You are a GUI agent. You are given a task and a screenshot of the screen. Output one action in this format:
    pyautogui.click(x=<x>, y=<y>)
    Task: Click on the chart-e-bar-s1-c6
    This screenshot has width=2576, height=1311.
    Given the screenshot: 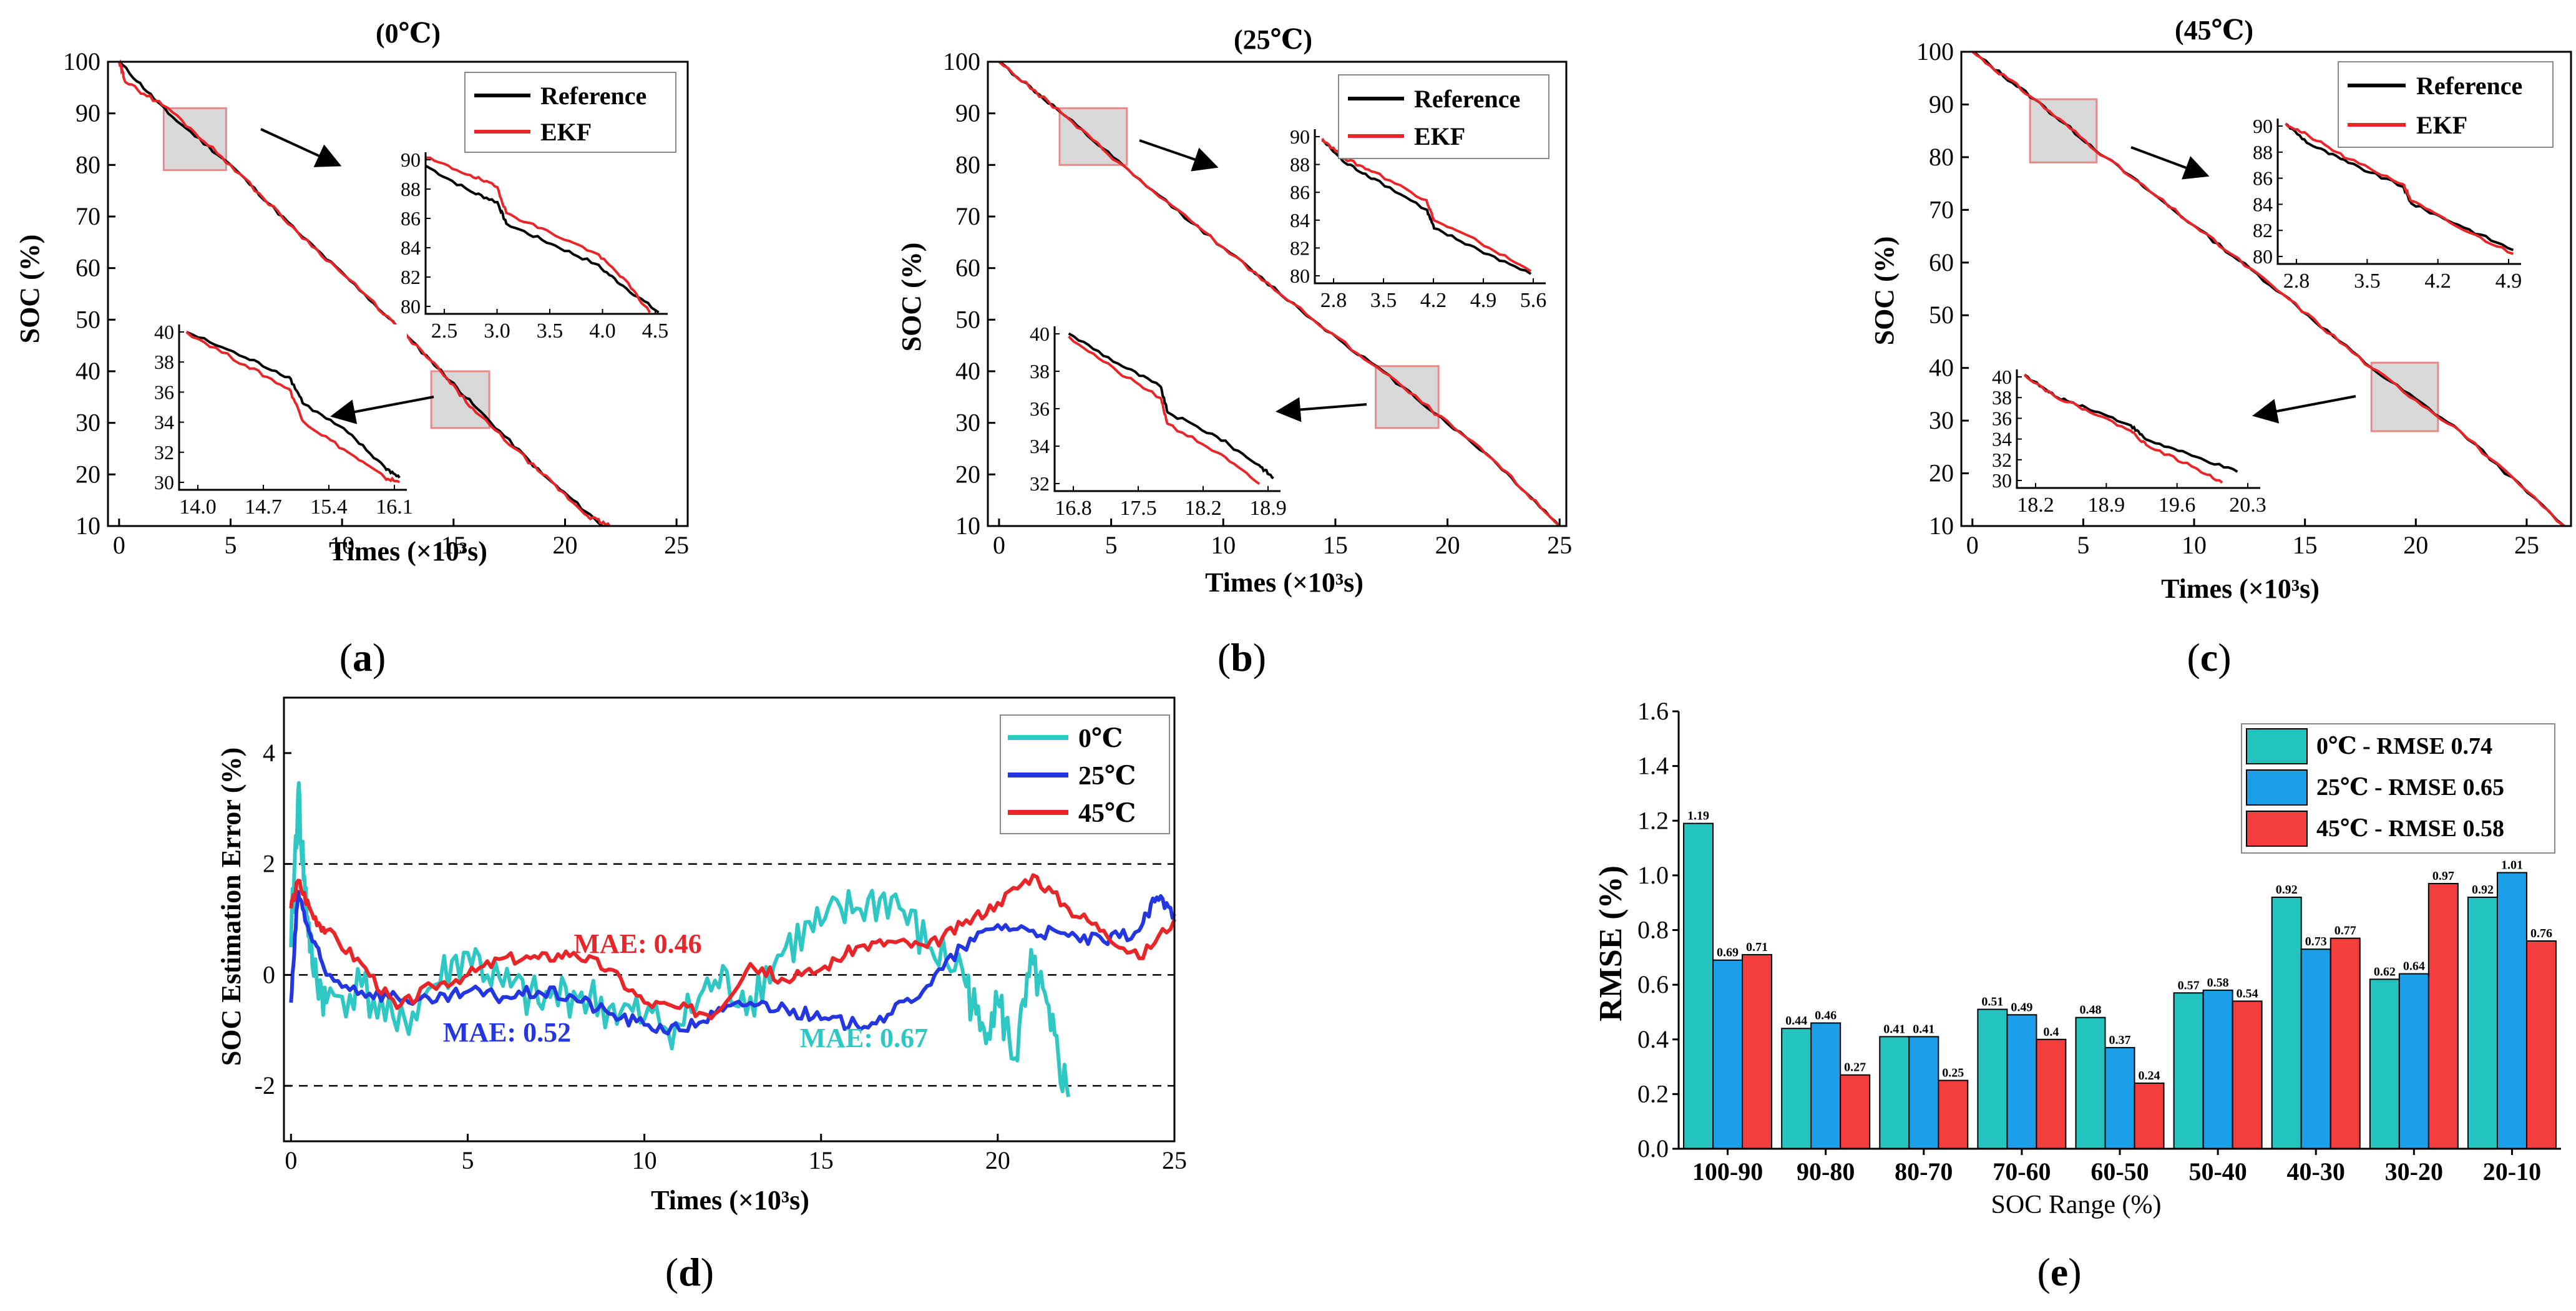 What is the action you would take?
    pyautogui.click(x=2315, y=1048)
    